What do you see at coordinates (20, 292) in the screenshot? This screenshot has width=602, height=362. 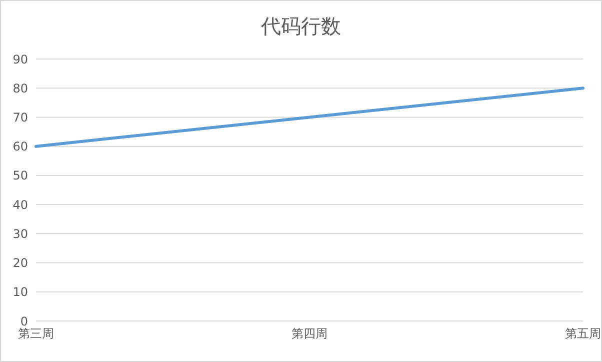 I see `y-tick-label: 10` at bounding box center [20, 292].